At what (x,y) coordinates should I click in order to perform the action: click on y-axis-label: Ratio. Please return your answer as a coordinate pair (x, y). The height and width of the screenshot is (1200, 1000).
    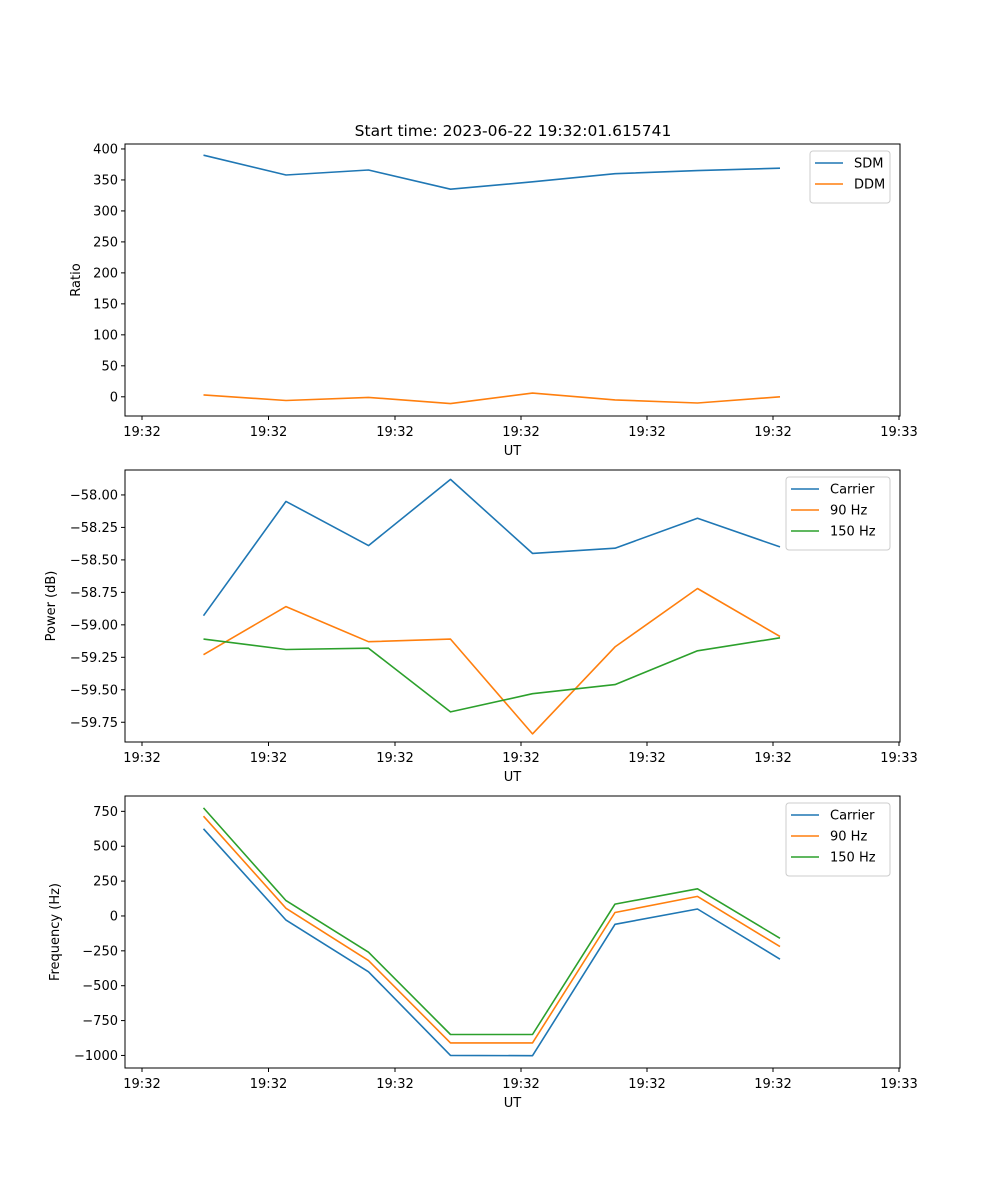
    Looking at the image, I should click on (76, 279).